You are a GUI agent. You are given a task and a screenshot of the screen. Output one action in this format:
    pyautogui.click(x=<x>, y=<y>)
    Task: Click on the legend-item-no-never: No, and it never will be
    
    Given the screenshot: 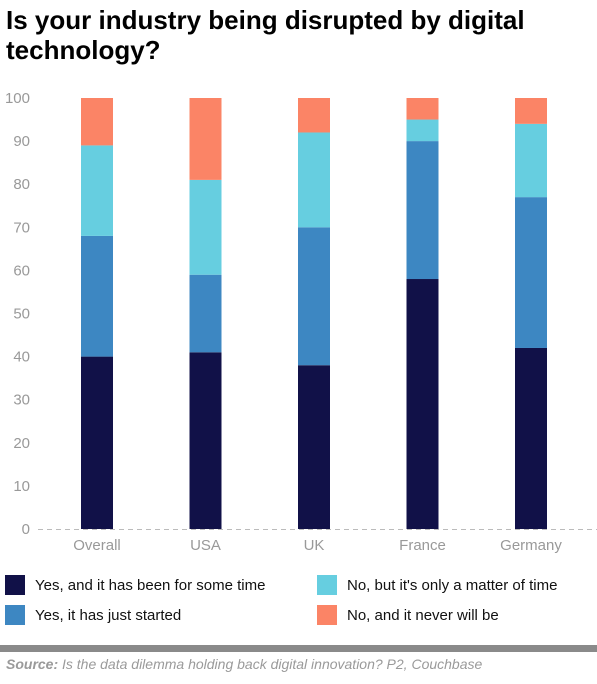 What is the action you would take?
    pyautogui.click(x=408, y=615)
    